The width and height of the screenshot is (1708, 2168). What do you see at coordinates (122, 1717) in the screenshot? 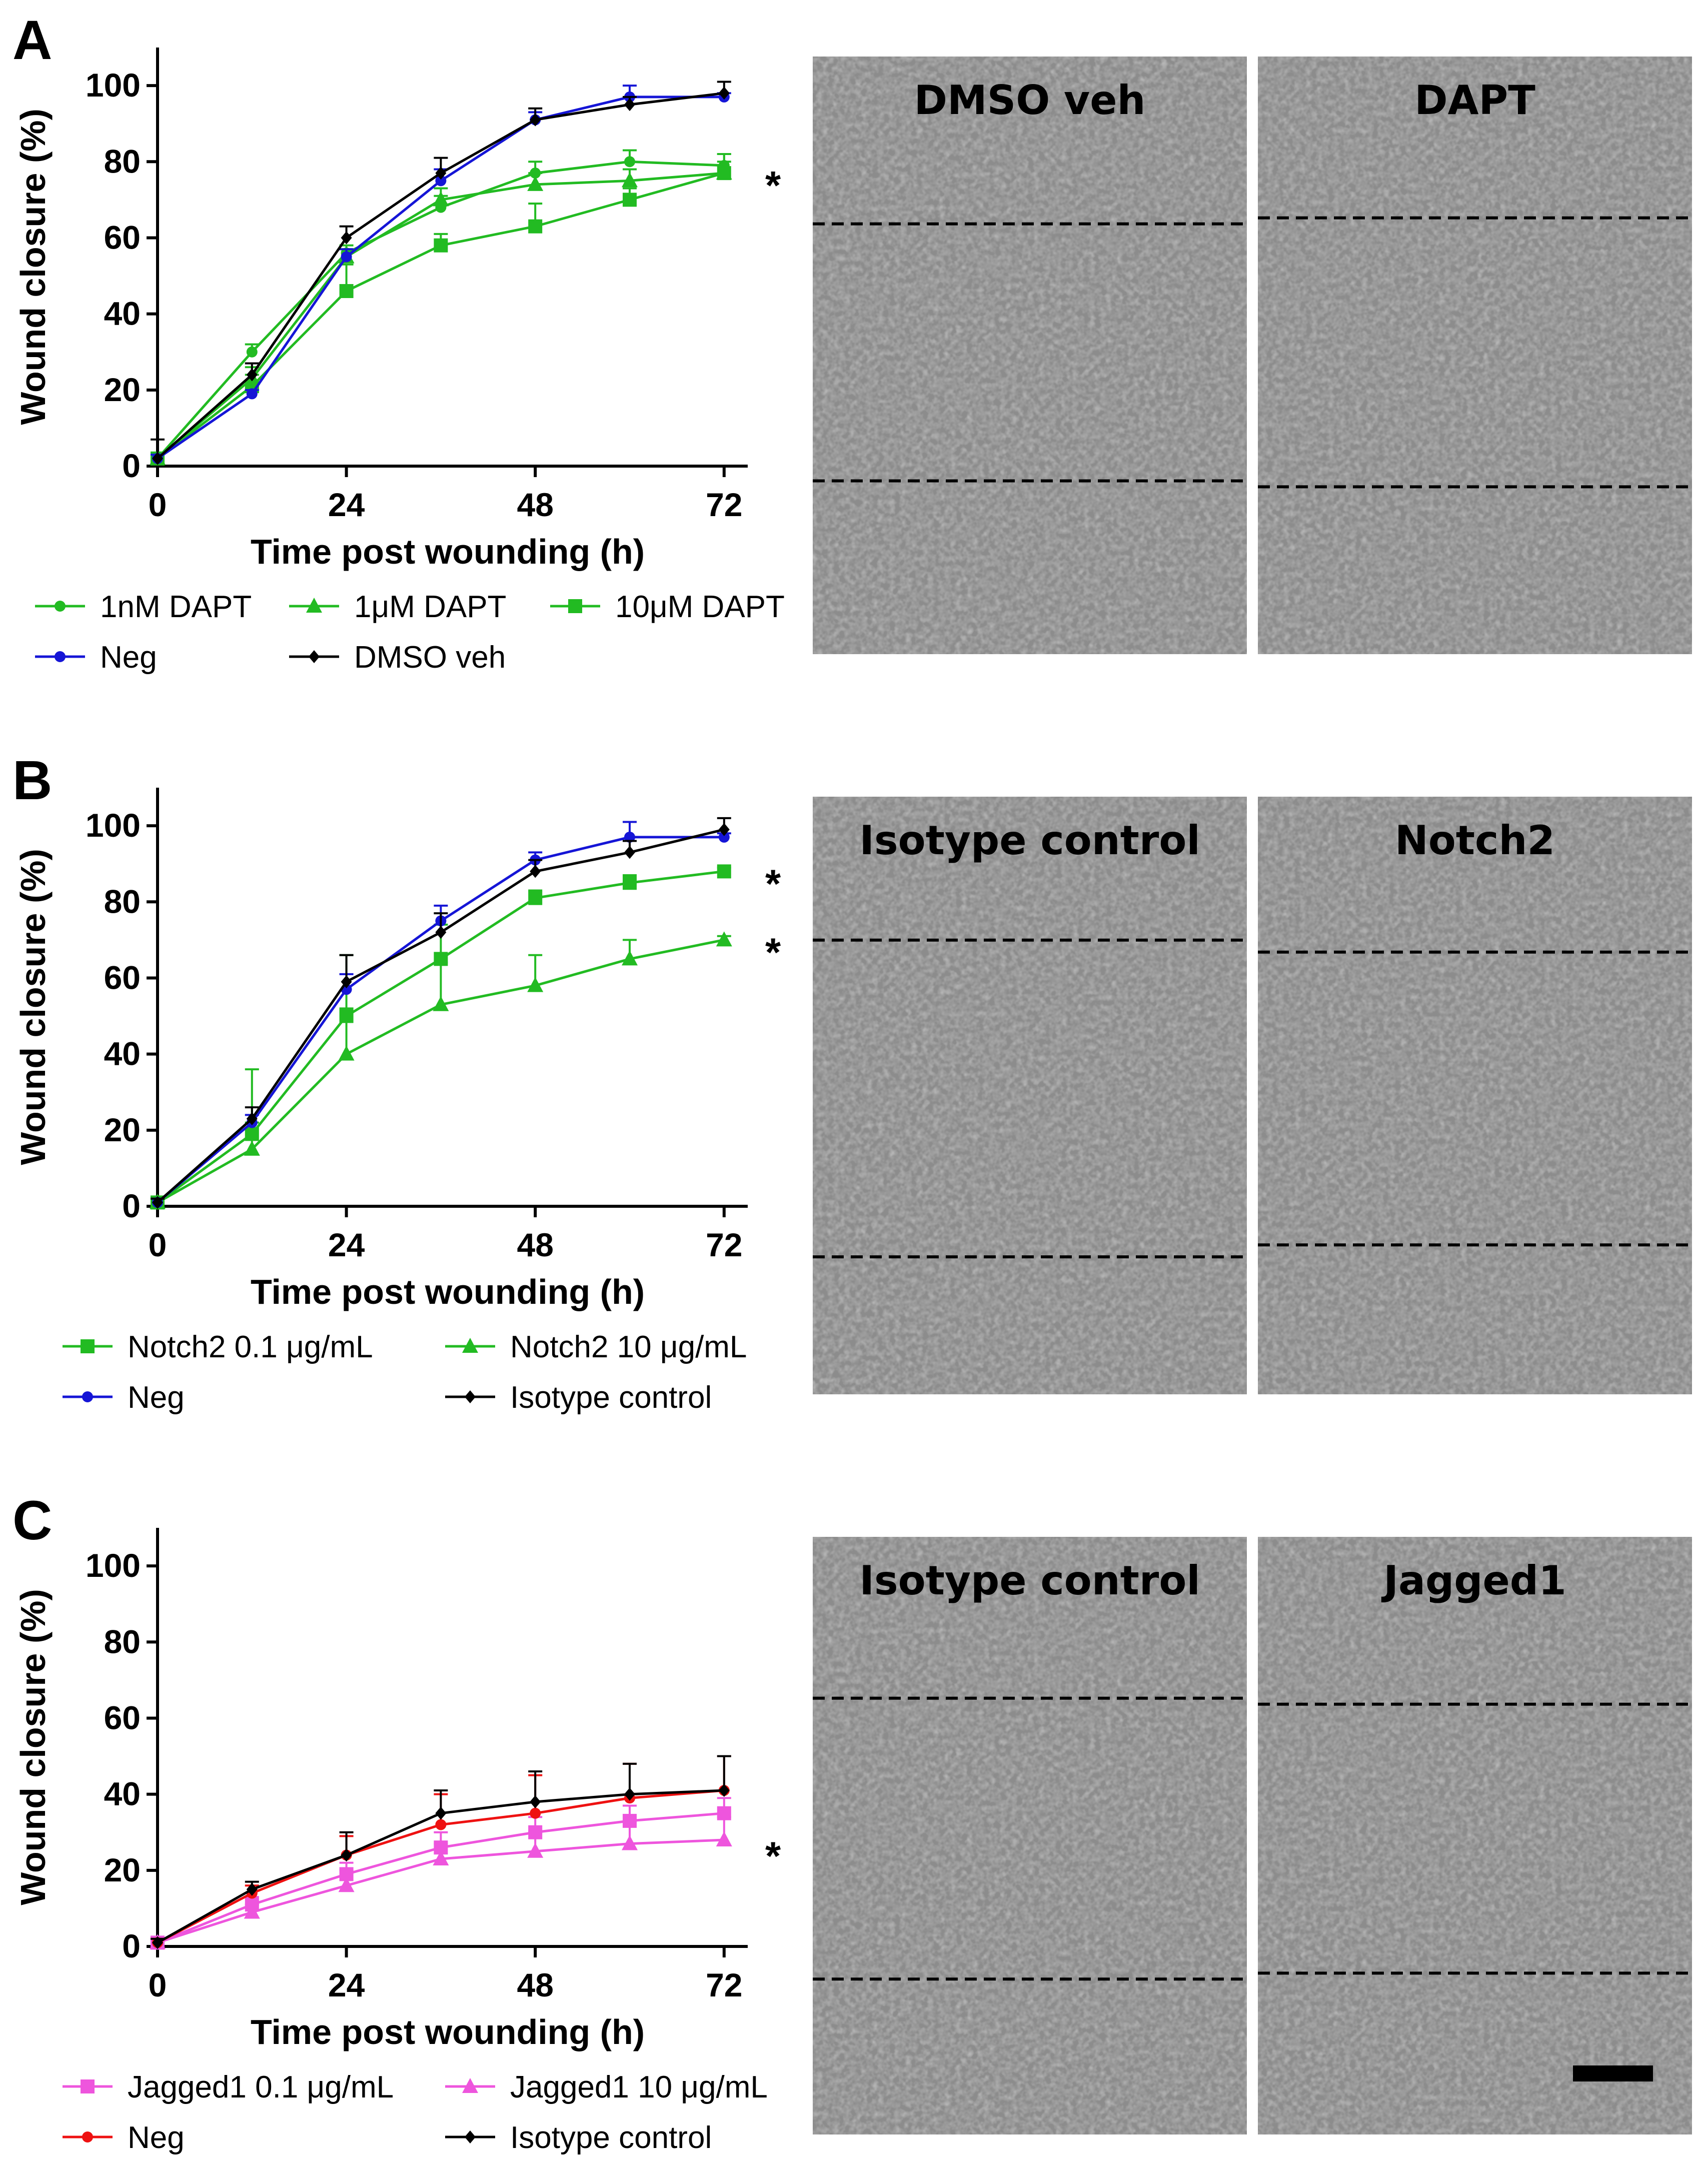
I see `y-tick-label: 60` at bounding box center [122, 1717].